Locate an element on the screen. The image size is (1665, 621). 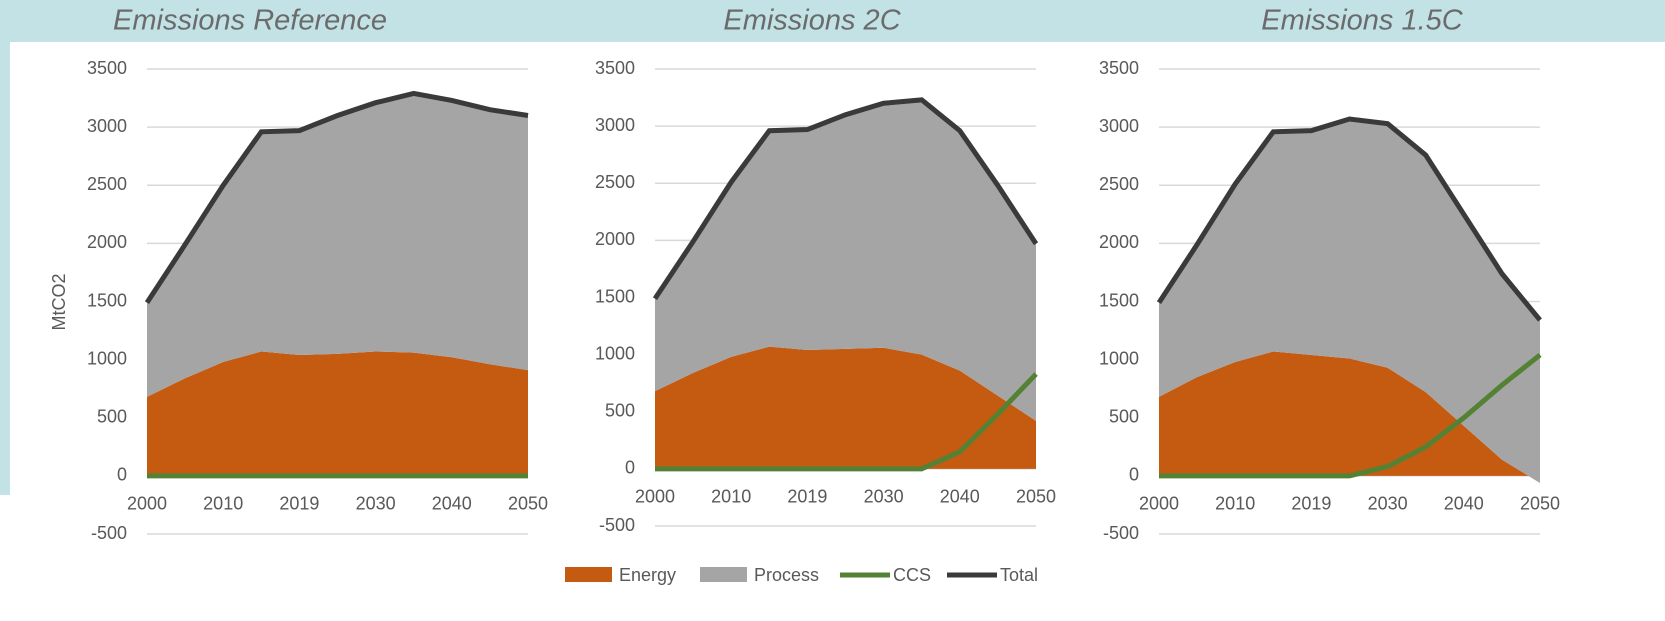
side-band is located at coordinates (5, 247).